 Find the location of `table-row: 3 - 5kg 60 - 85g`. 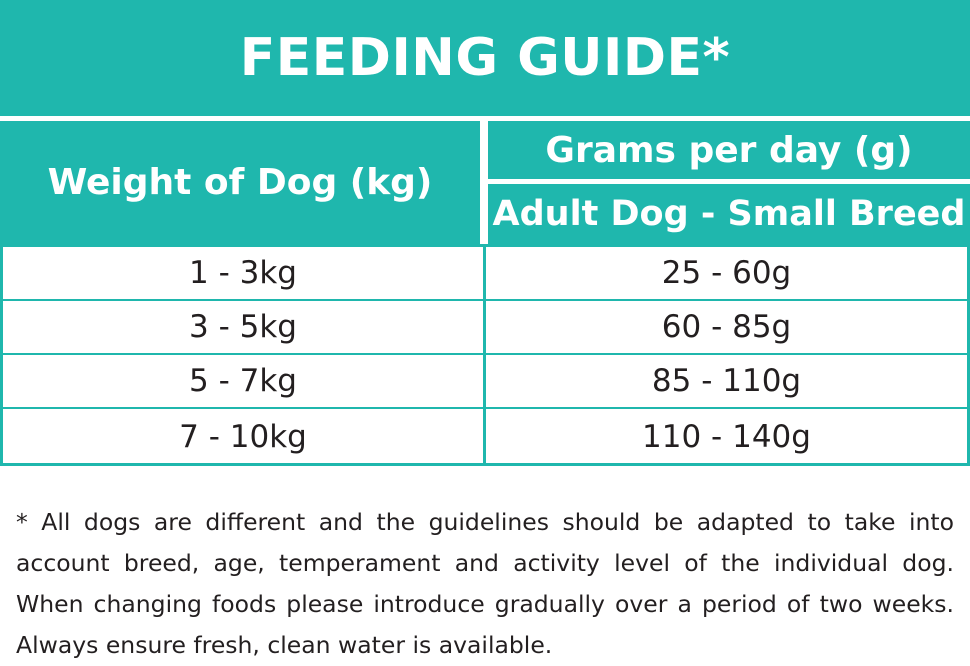

table-row: 3 - 5kg 60 - 85g is located at coordinates (485, 328).